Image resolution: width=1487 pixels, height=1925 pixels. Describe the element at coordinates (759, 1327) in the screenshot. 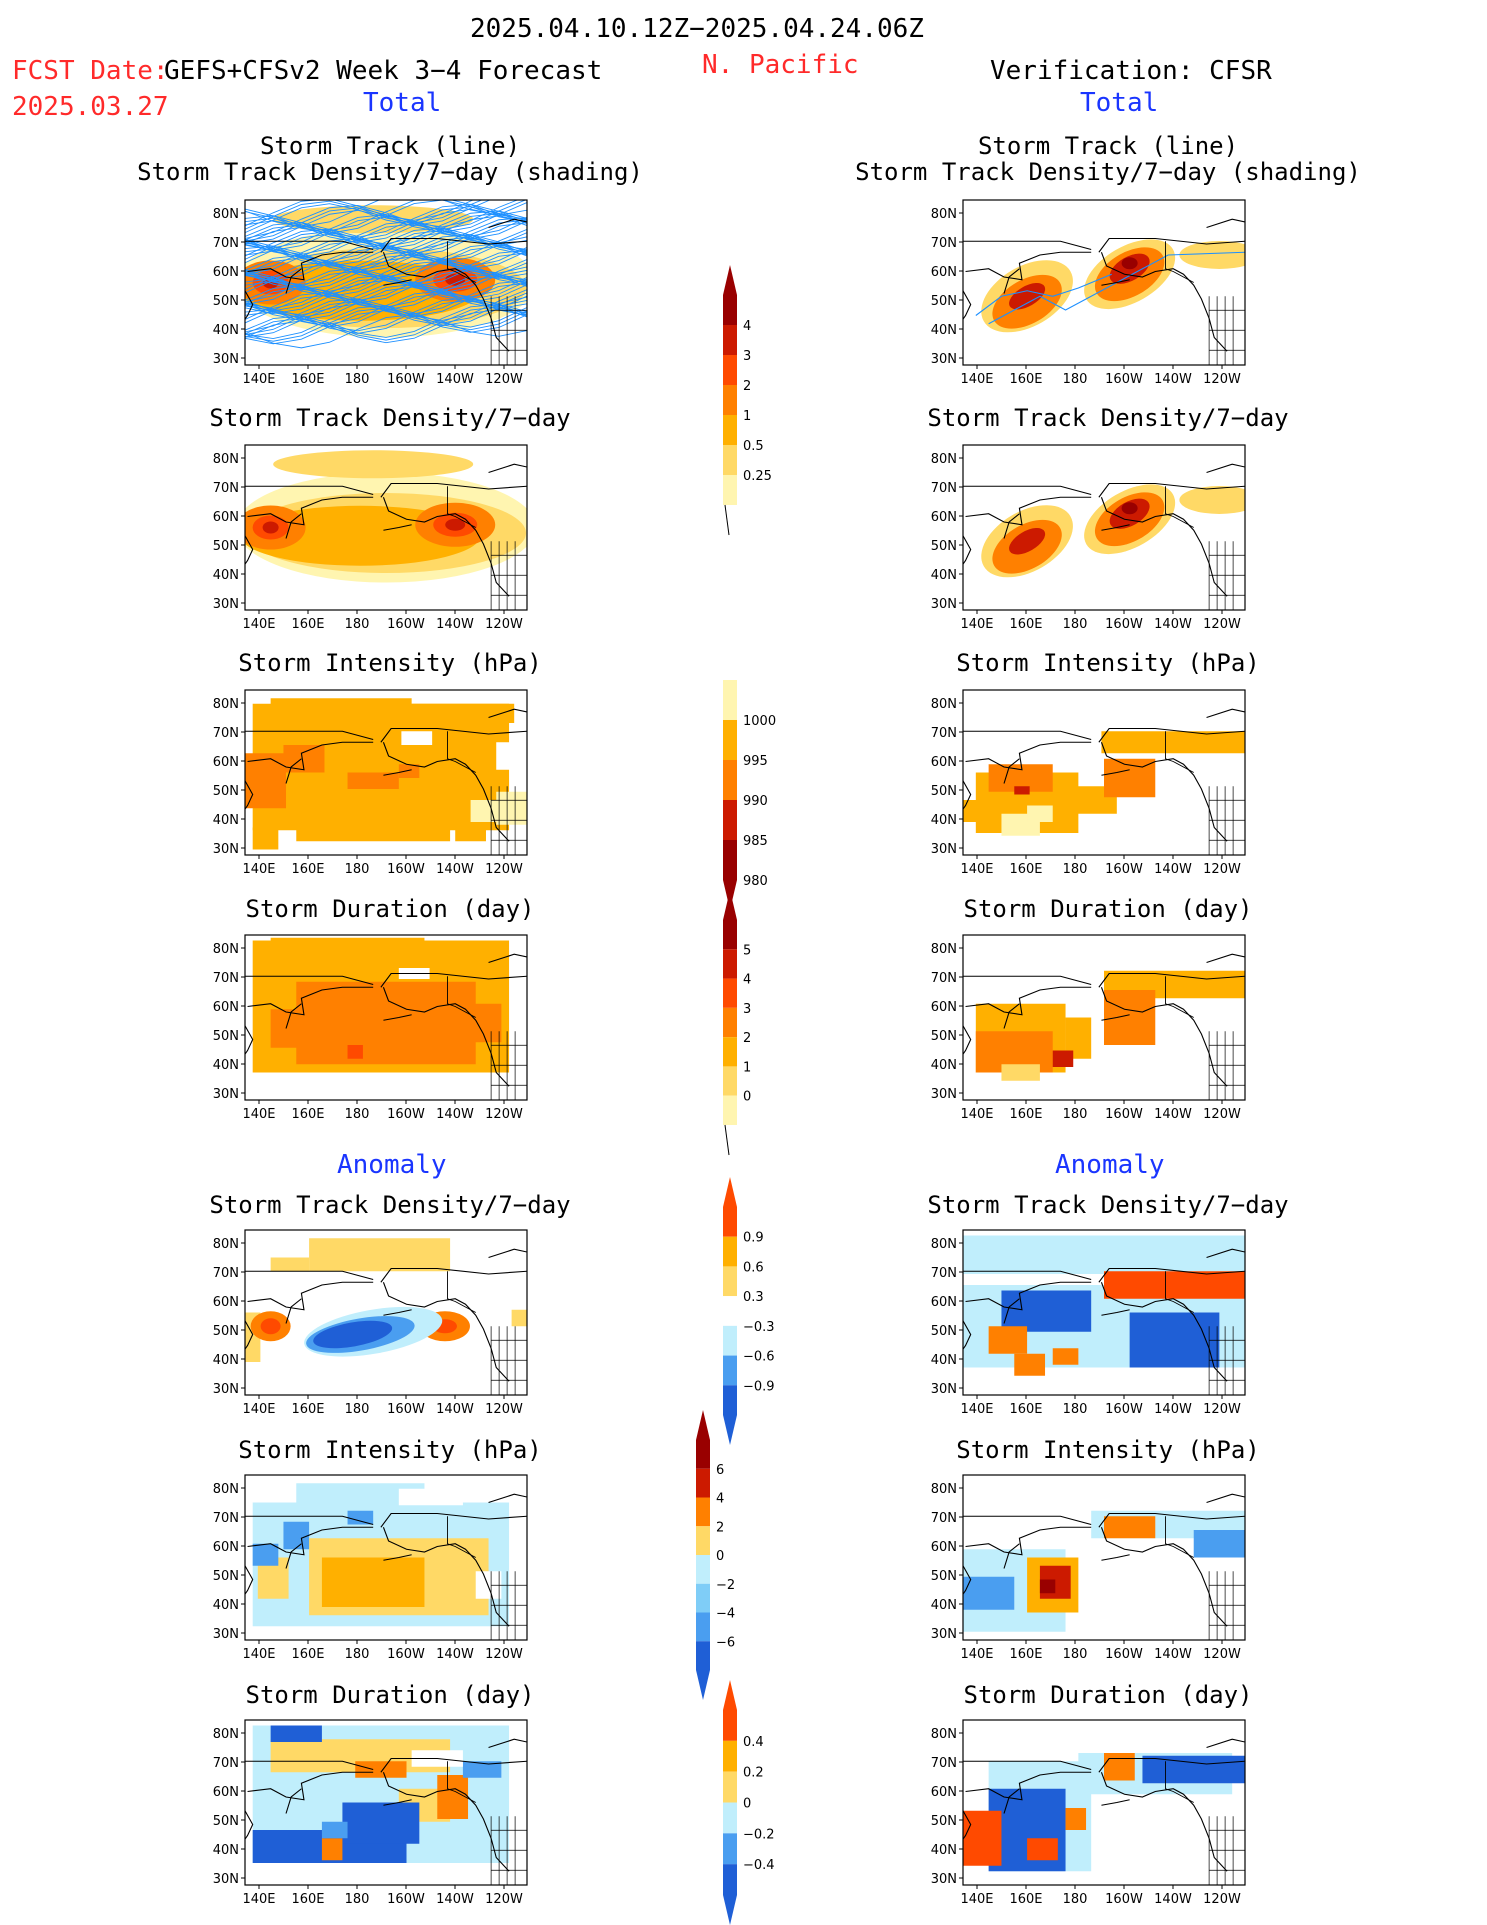

I see `colorbar-label: −0.3` at that location.